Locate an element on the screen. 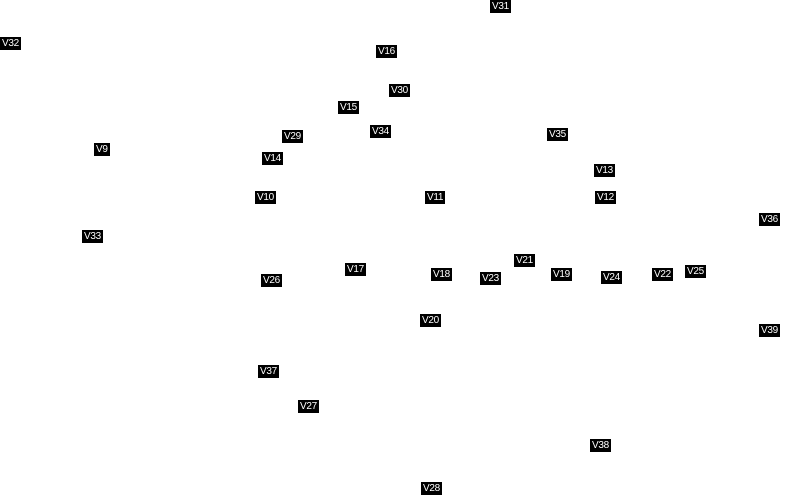 This screenshot has width=787, height=495. node-label-v37: V37 is located at coordinates (268, 371).